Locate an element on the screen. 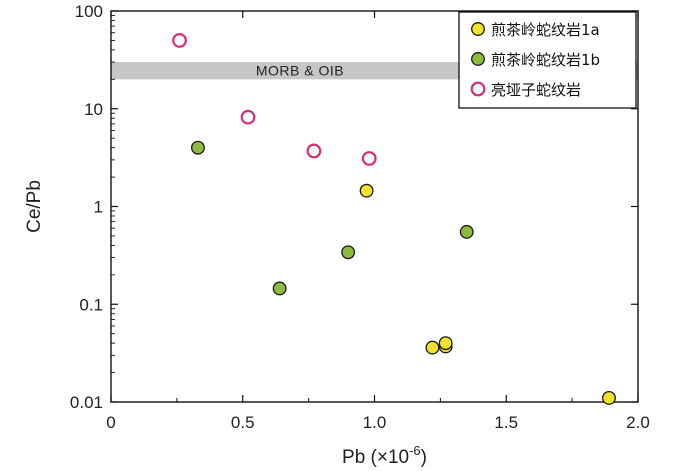 The width and height of the screenshot is (700, 471). x-tick-label: 0.5 is located at coordinates (243, 422).